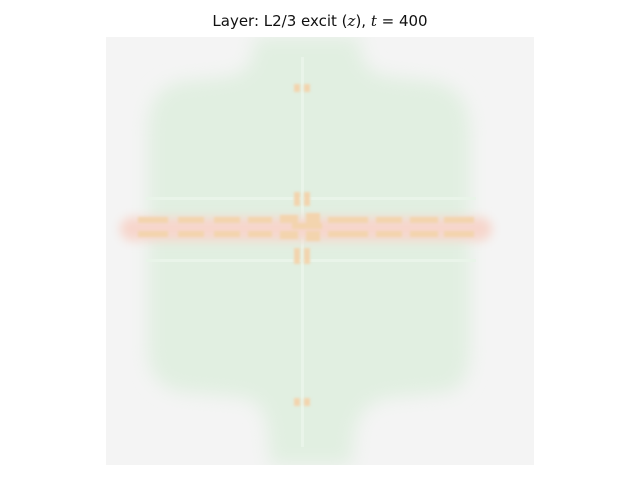 The width and height of the screenshot is (640, 480). Describe the element at coordinates (280, 21) in the screenshot. I see `title-prefix: Layer: L2/3 excit (` at that location.